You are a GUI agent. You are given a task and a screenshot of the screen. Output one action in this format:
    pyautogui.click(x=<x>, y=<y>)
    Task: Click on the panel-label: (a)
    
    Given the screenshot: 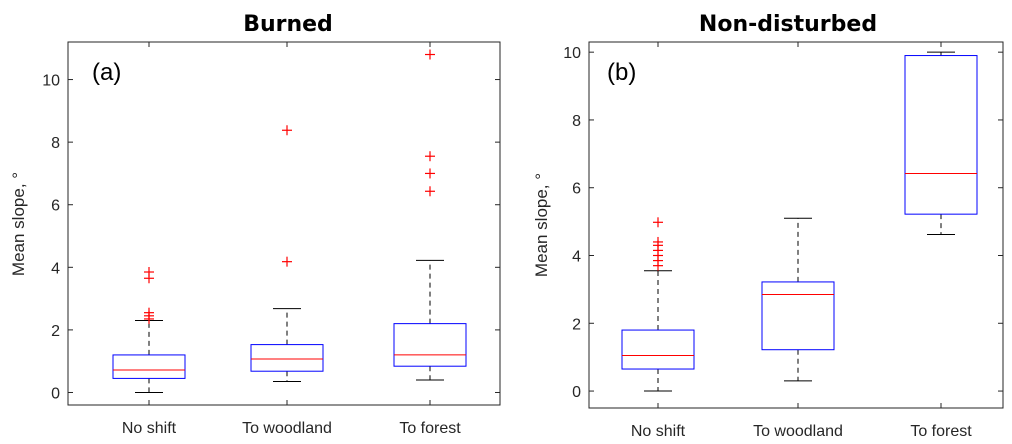 What is the action you would take?
    pyautogui.click(x=106, y=72)
    